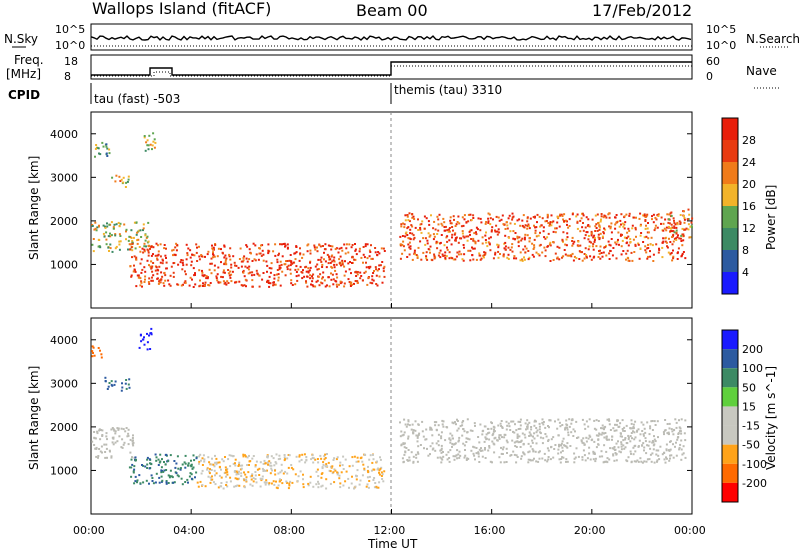 The image size is (800, 554). I want to click on velocity-colorbar-tick-label: 15, so click(749, 406).